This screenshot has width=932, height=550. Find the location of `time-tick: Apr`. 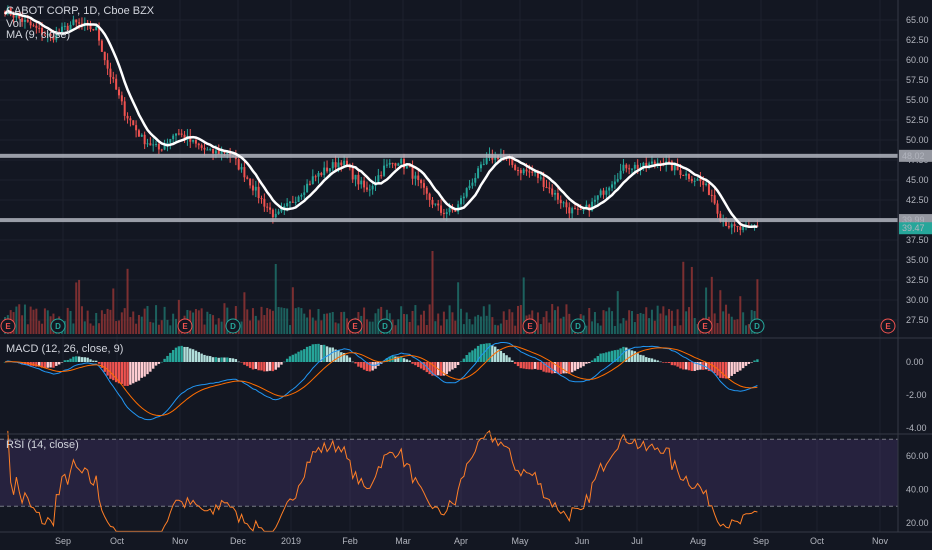

time-tick: Apr is located at coordinates (461, 541).